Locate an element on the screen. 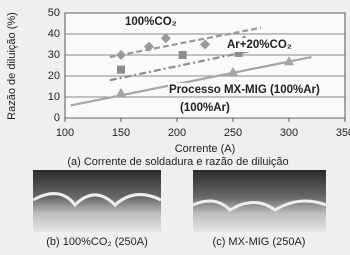 The width and height of the screenshot is (350, 255). y-tick-label: 30 is located at coordinates (54, 55).